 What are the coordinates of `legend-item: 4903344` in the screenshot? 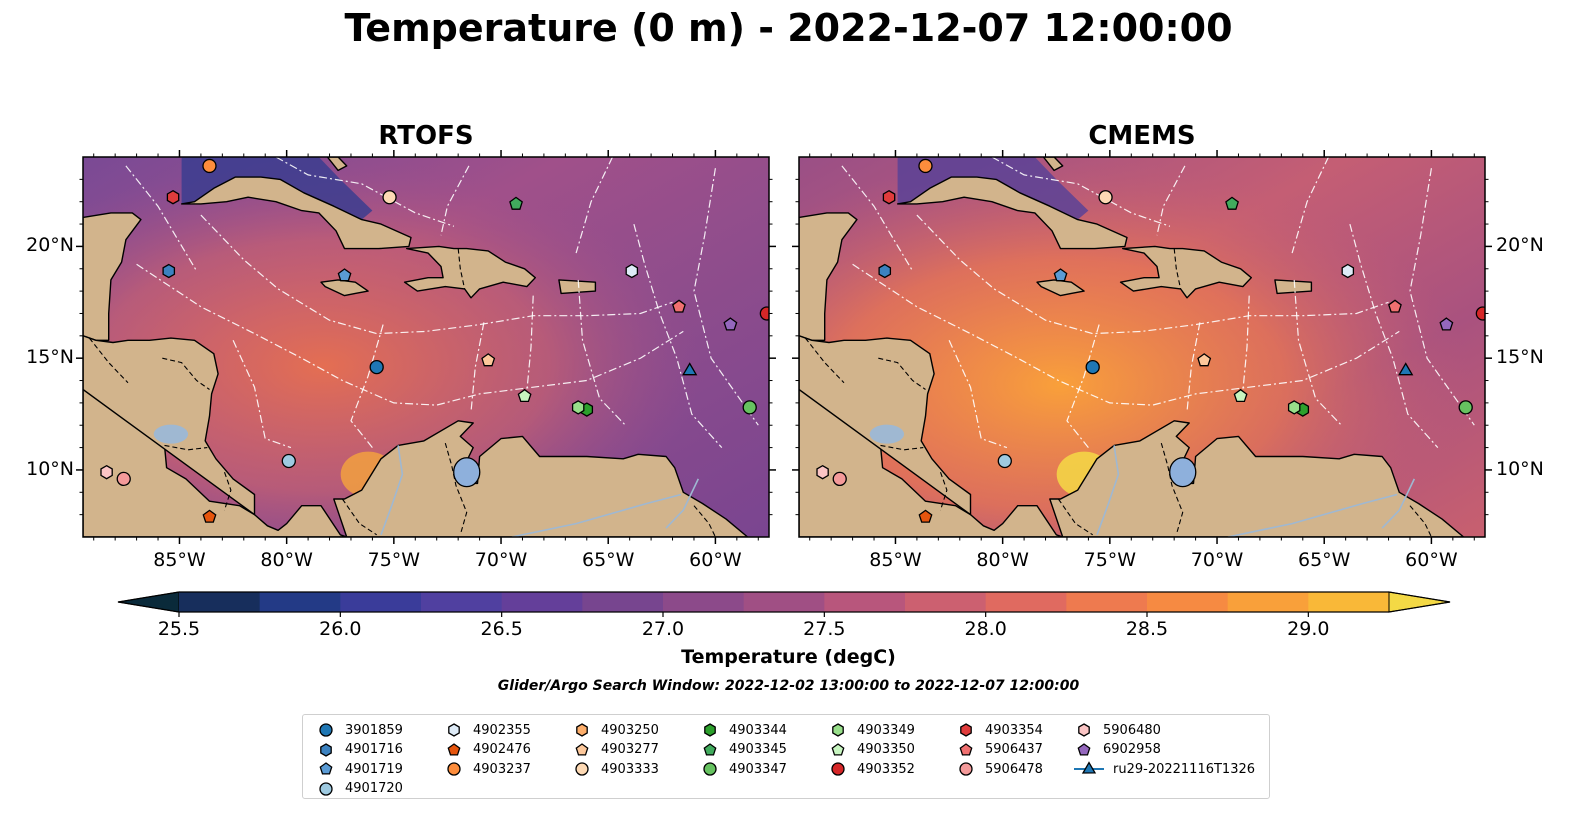 It's located at (743, 730).